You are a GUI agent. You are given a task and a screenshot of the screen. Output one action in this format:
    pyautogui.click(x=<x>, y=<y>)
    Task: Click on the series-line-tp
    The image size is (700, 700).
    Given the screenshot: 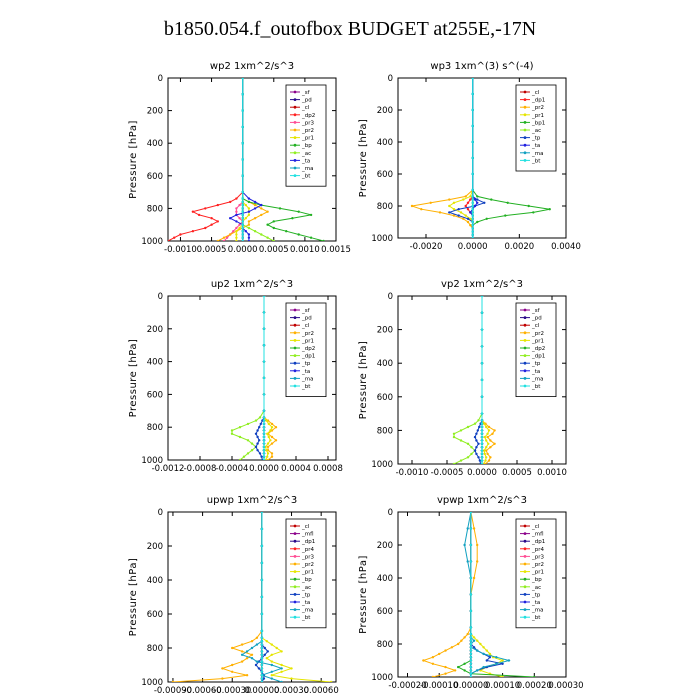 What is the action you would take?
    pyautogui.click(x=260, y=378)
    